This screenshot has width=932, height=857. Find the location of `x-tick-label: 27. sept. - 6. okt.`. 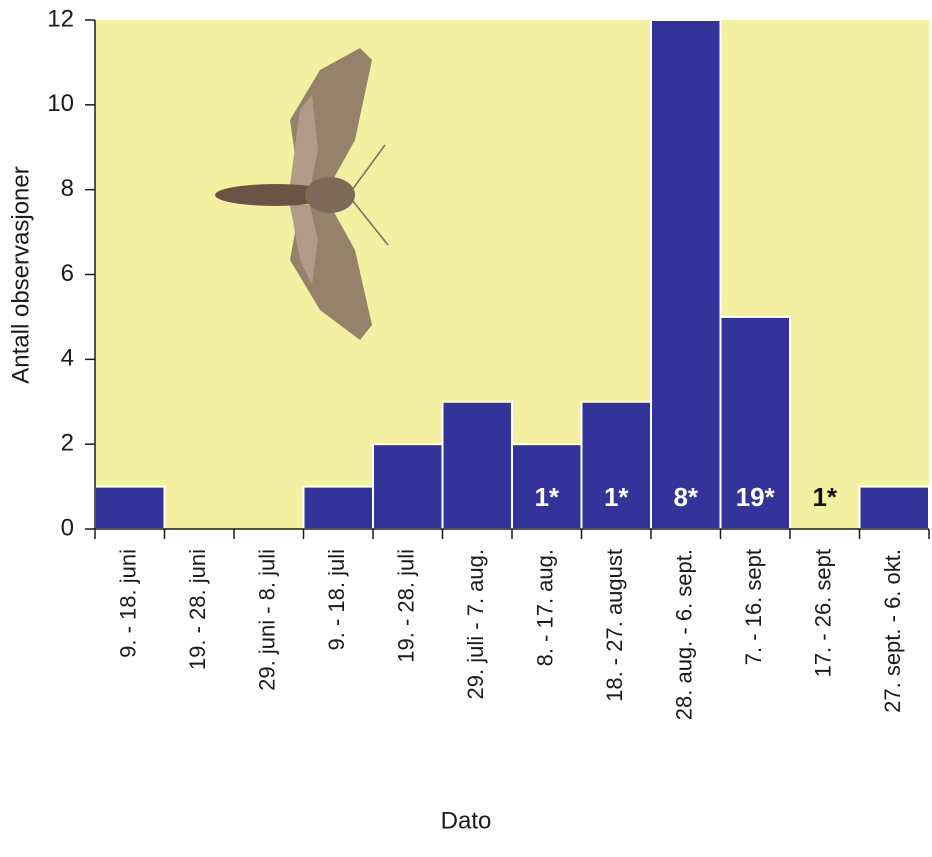

x-tick-label: 27. sept. - 6. okt. is located at coordinates (892, 631).